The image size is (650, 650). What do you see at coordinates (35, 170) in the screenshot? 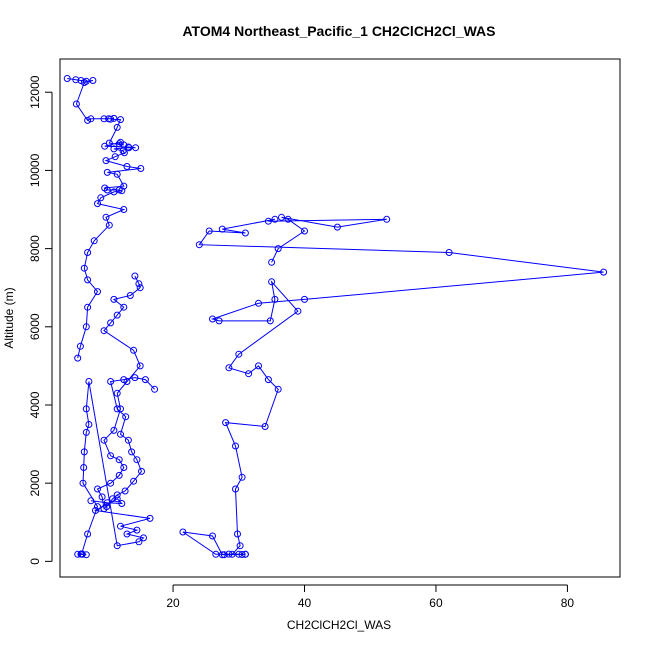
I see `y-tick-label: 10000` at bounding box center [35, 170].